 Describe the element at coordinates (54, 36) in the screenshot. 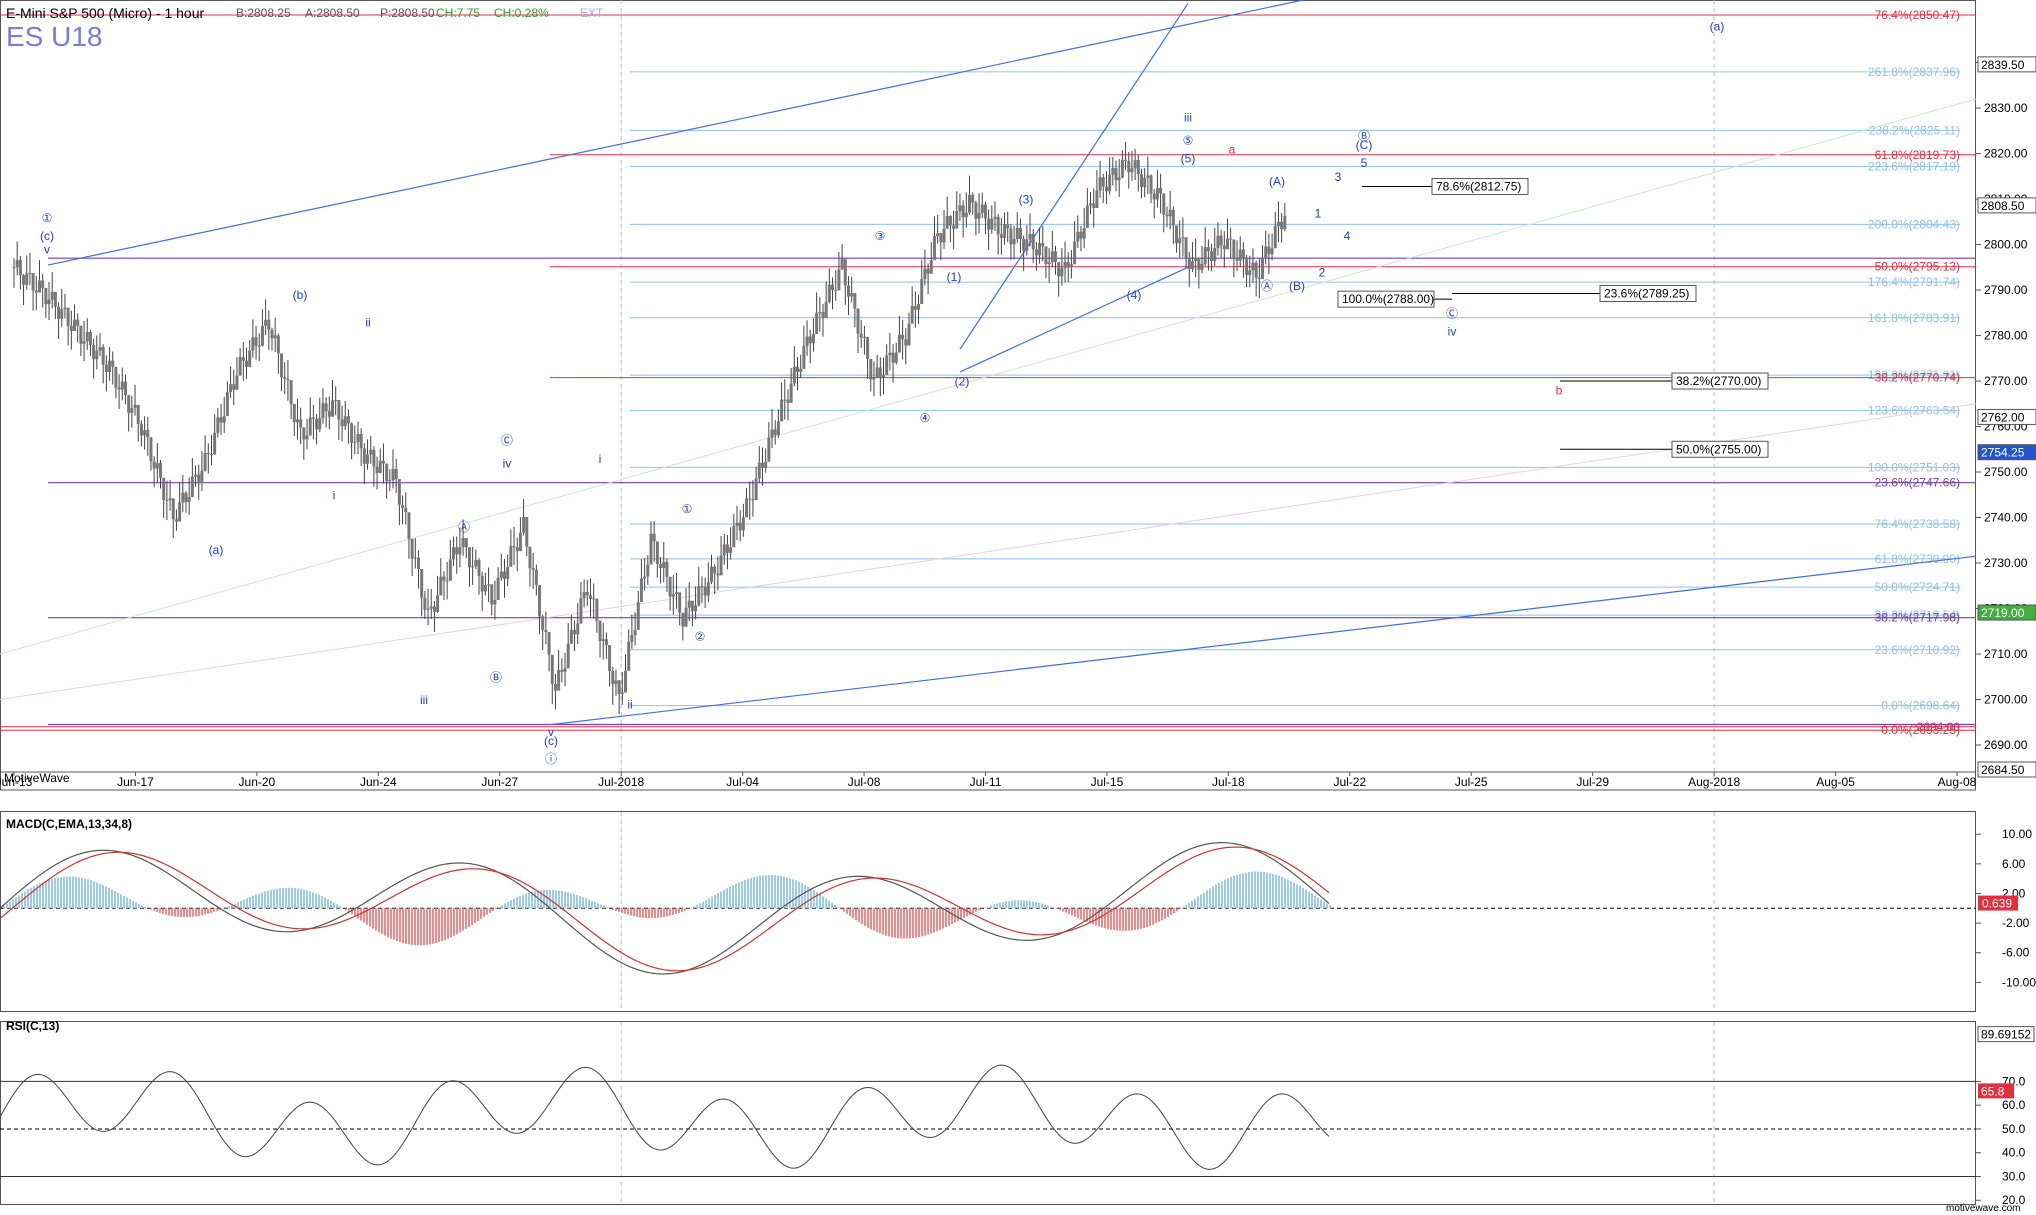

I see `symbol-label: ES U18` at that location.